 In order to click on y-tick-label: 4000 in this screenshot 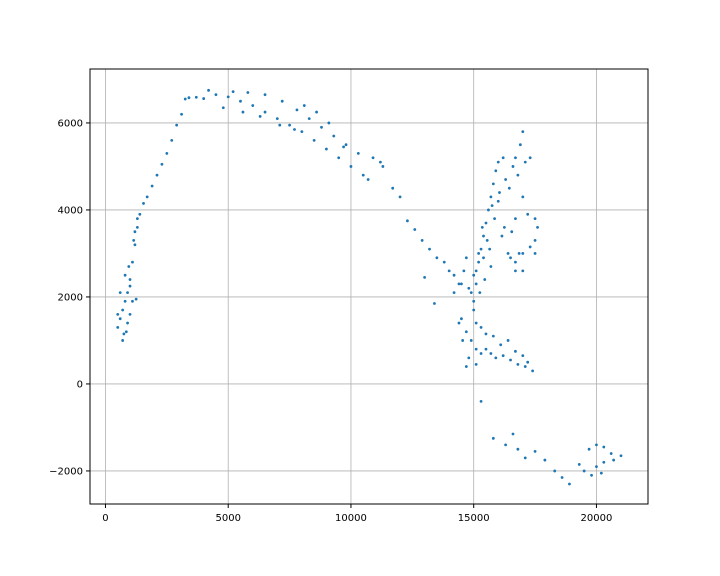, I will do `click(70, 210)`.